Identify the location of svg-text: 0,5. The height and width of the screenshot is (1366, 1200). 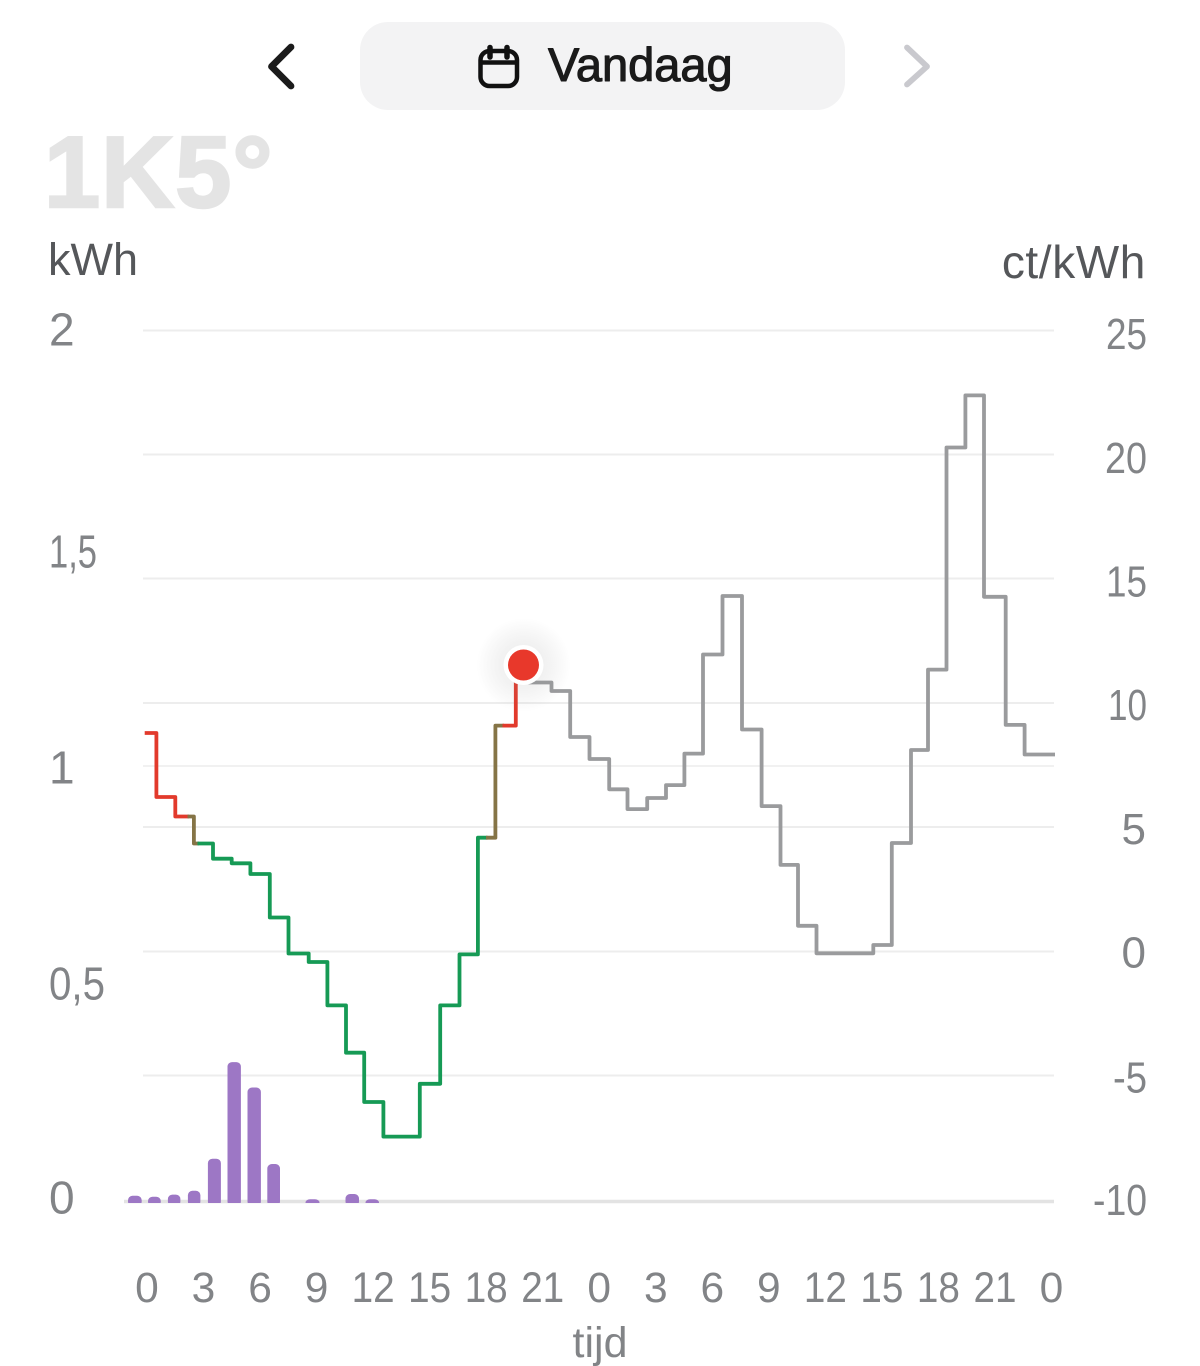
(77, 984).